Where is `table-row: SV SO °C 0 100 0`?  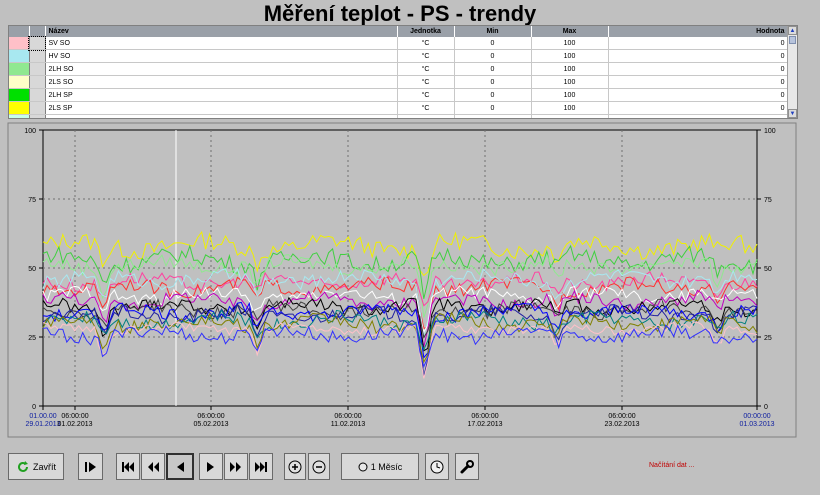 table-row: SV SO °C 0 100 0 is located at coordinates (399, 43).